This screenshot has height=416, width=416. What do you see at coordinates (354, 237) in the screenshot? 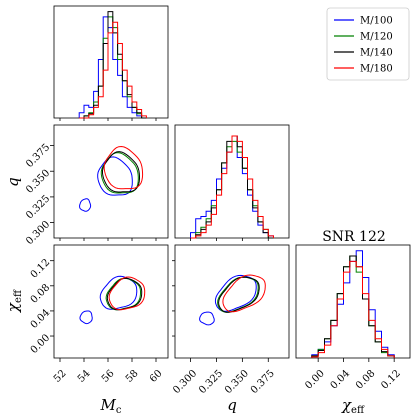
I see `plot-title: SNR 122` at bounding box center [354, 237].